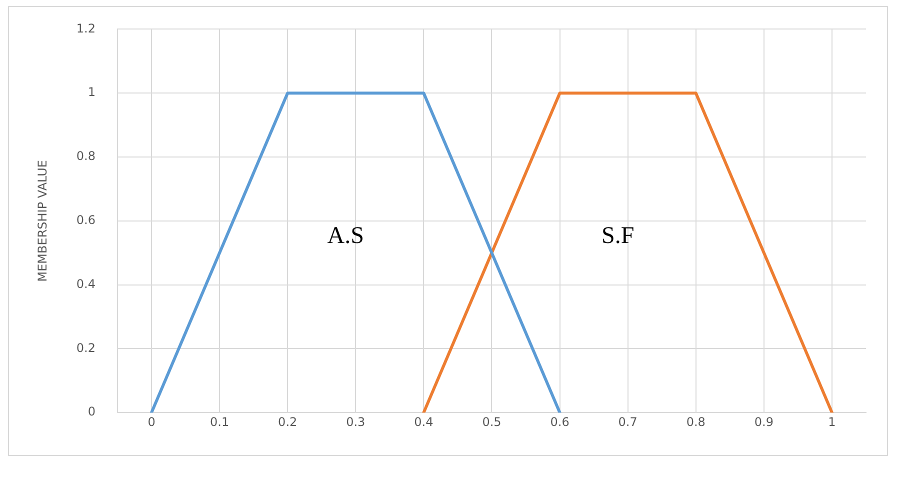 The height and width of the screenshot is (493, 908). What do you see at coordinates (628, 421) in the screenshot?
I see `x-tick-label: 0.7` at bounding box center [628, 421].